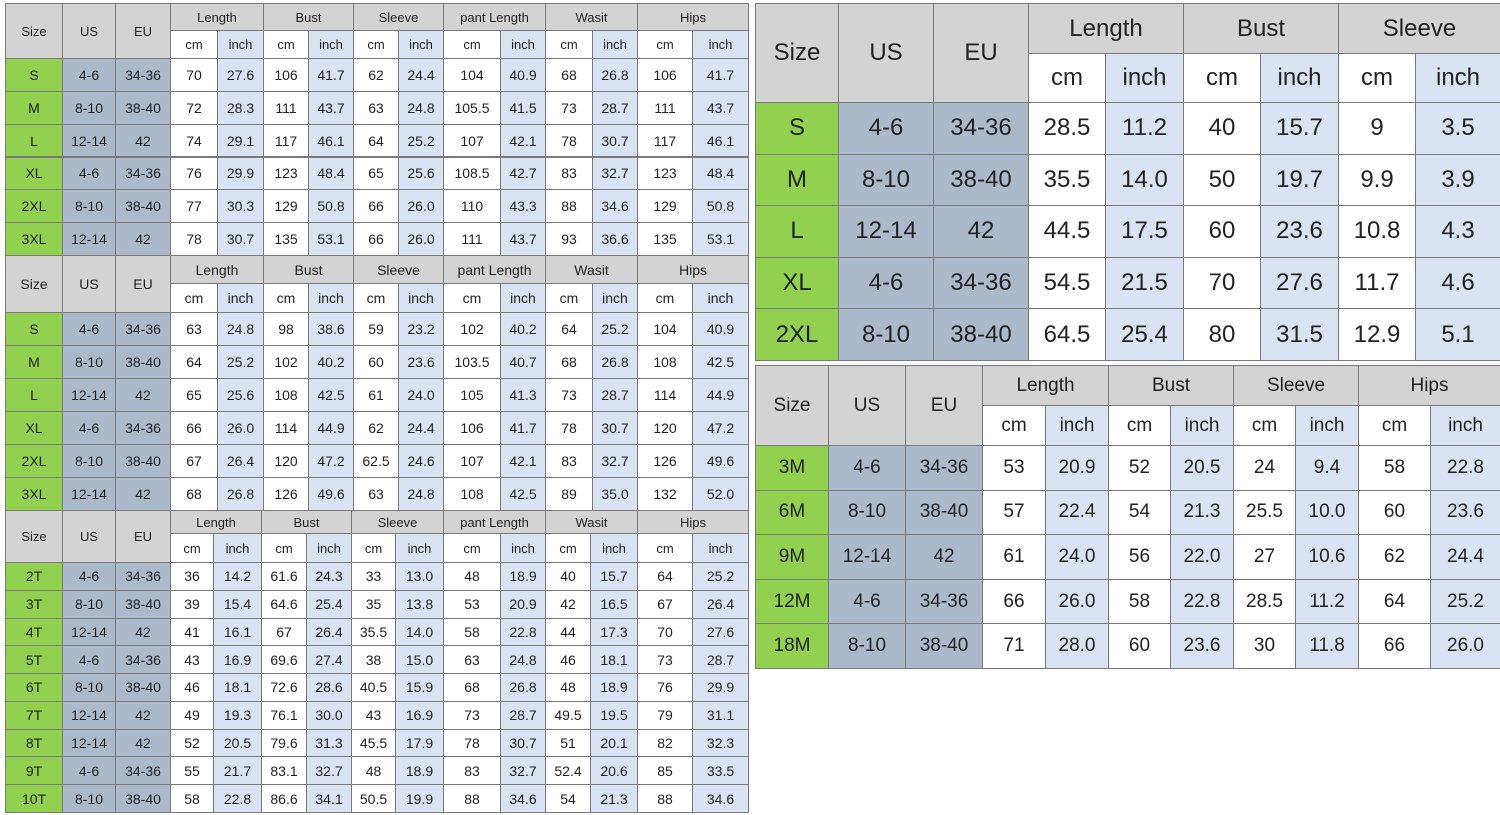  What do you see at coordinates (665, 743) in the screenshot?
I see `table-cell: 82` at bounding box center [665, 743].